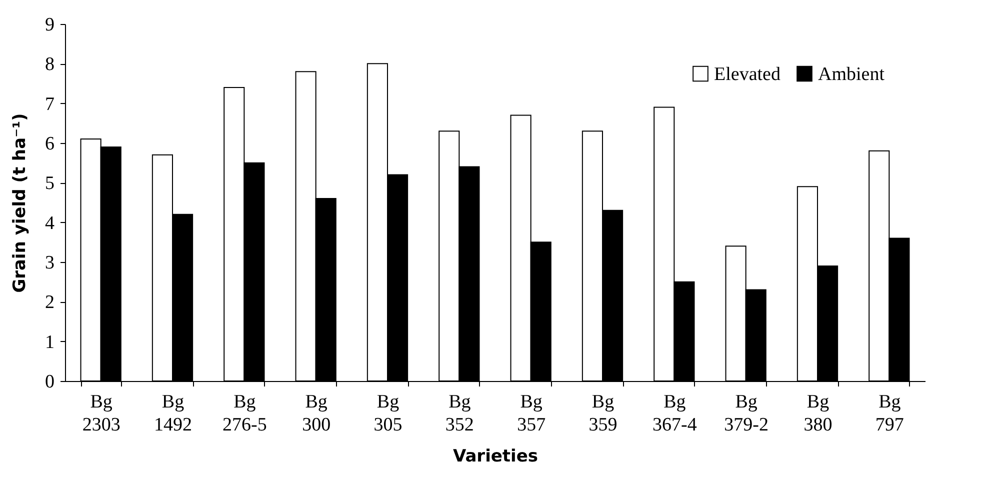  Describe the element at coordinates (49, 263) in the screenshot. I see `y-tick-label: 3` at that location.